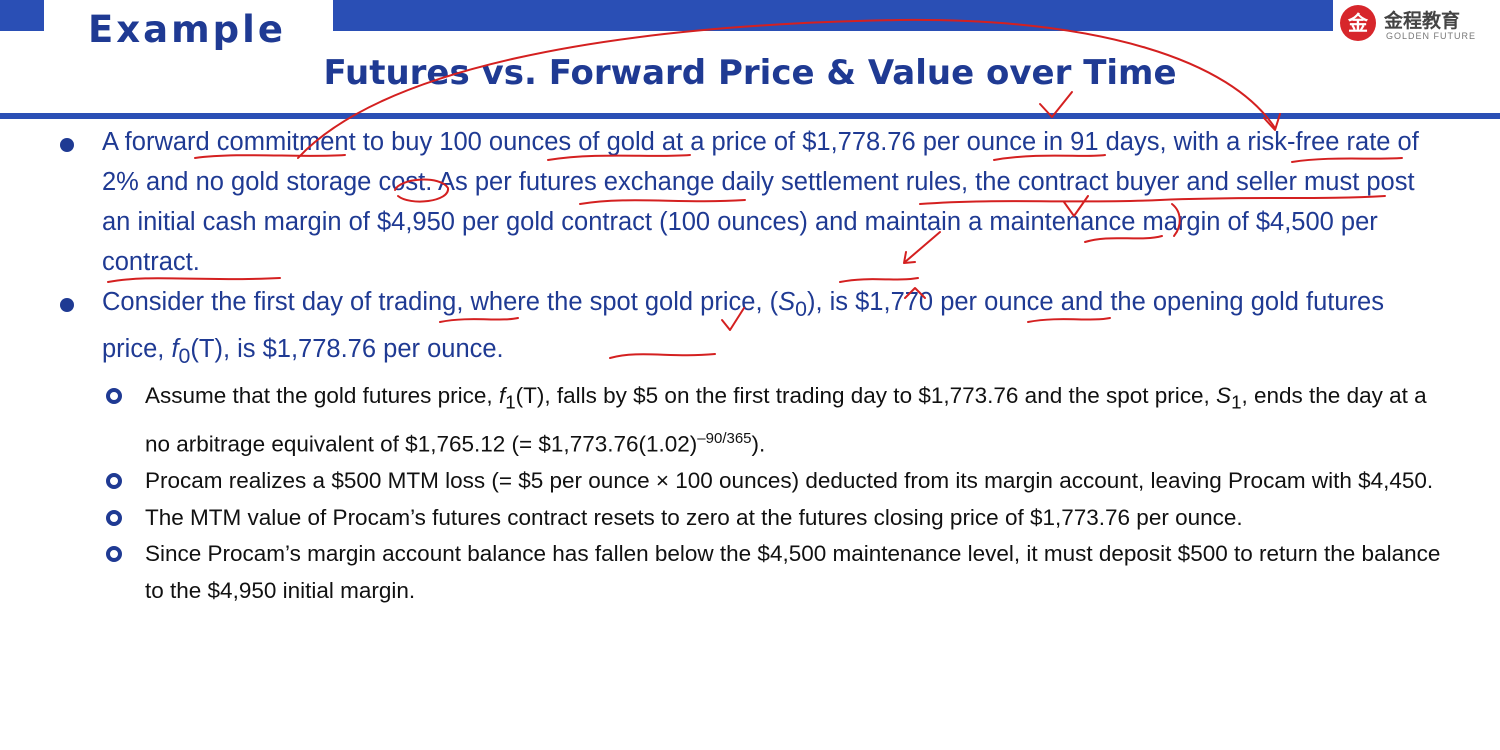 The image size is (1500, 750). What do you see at coordinates (1236, 402) in the screenshot?
I see `spot-price-subscript: 1` at bounding box center [1236, 402].